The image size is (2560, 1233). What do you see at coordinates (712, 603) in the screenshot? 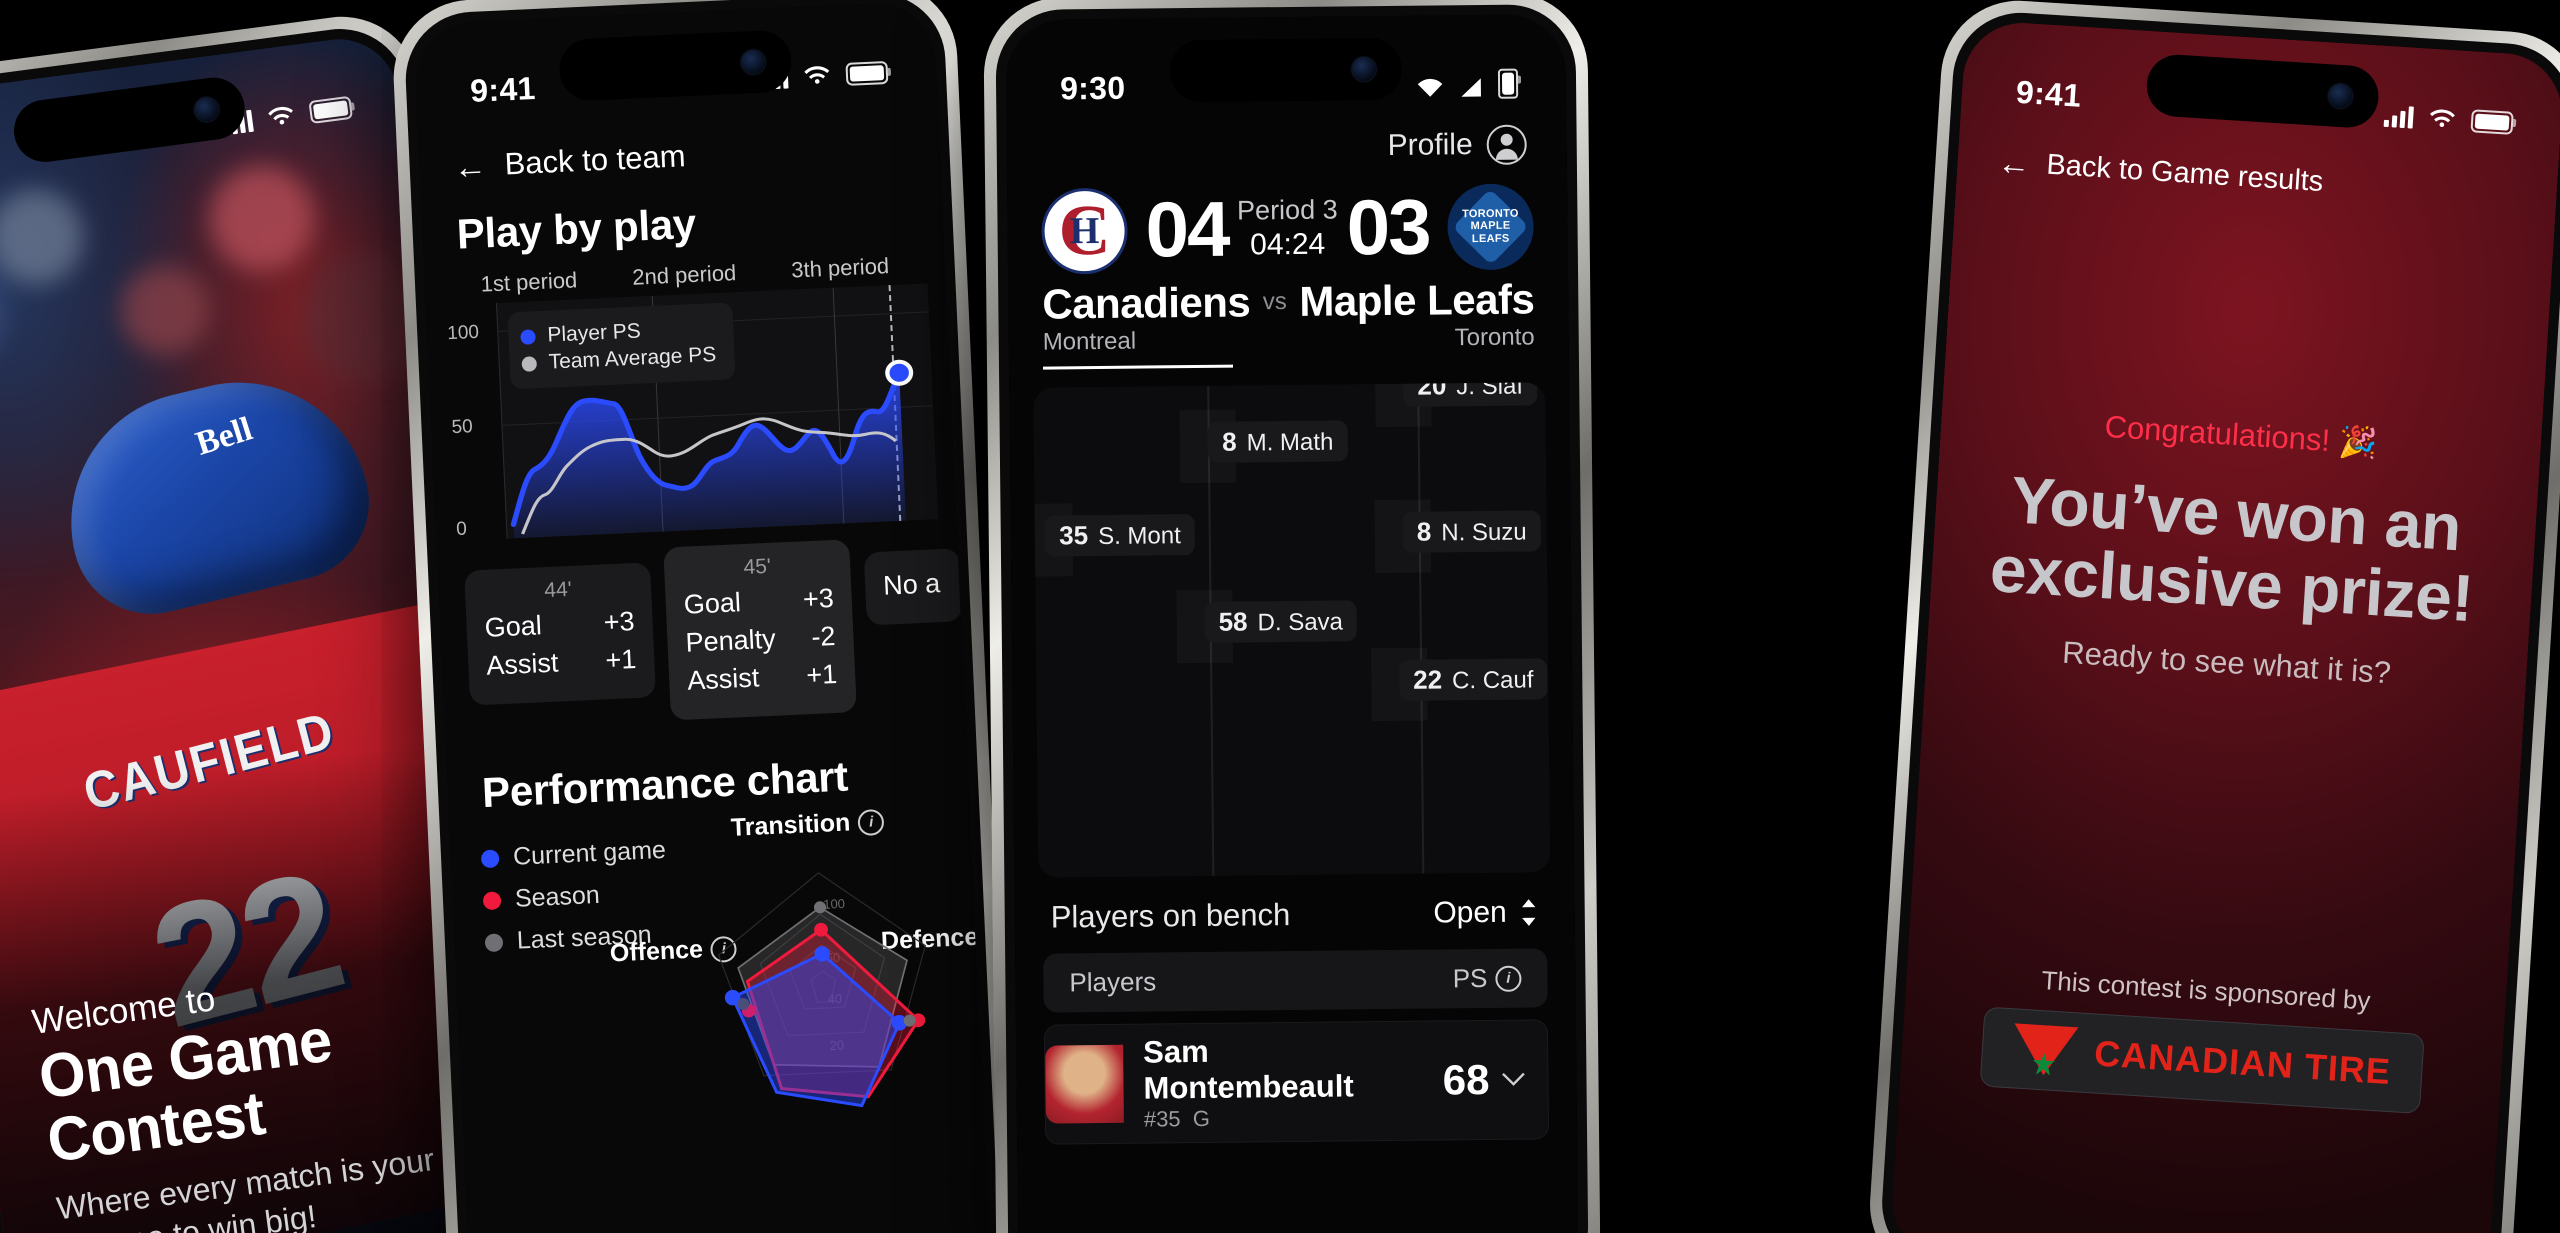
I see `event-label: Goal` at bounding box center [712, 603].